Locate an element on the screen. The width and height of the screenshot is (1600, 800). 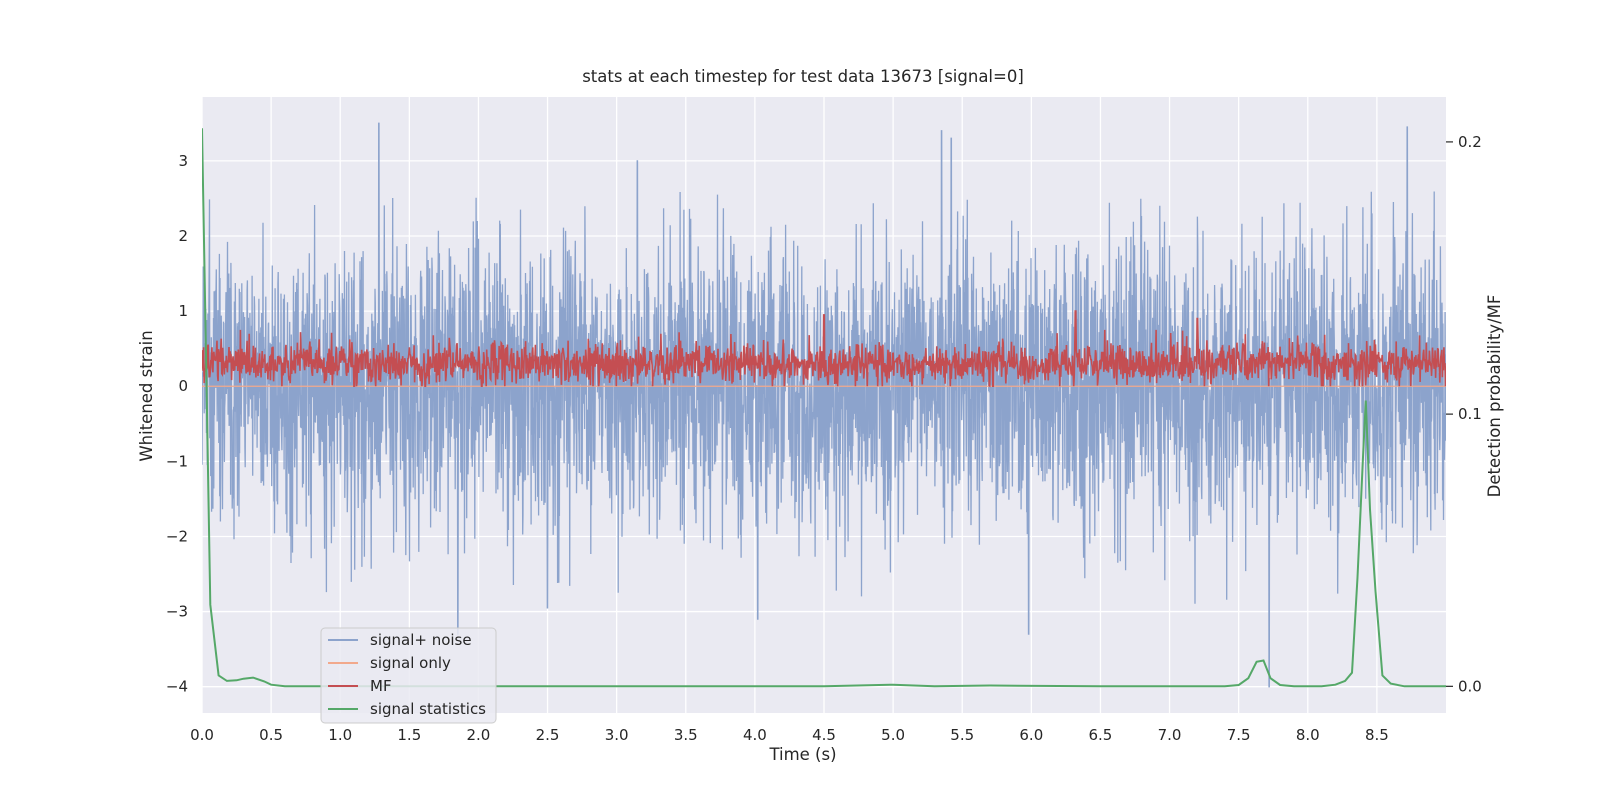
legend-label: MF is located at coordinates (381, 686).